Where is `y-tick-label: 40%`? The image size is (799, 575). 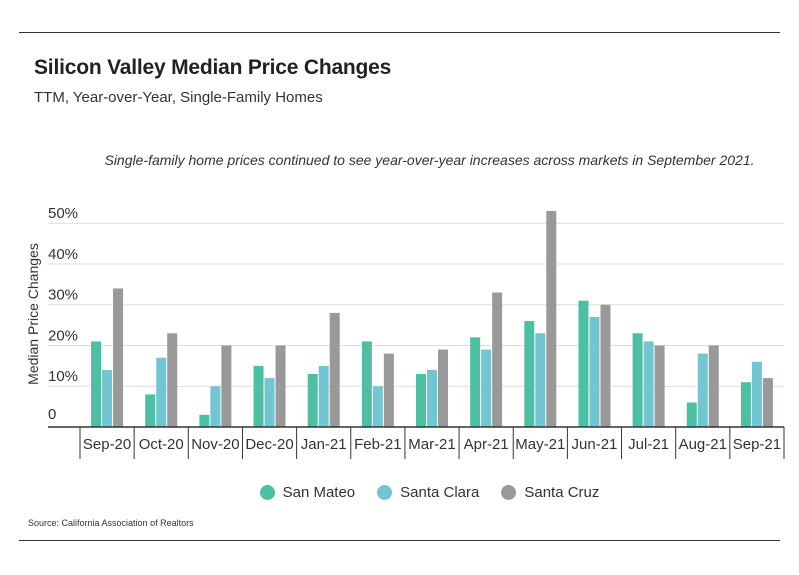 y-tick-label: 40% is located at coordinates (63, 254).